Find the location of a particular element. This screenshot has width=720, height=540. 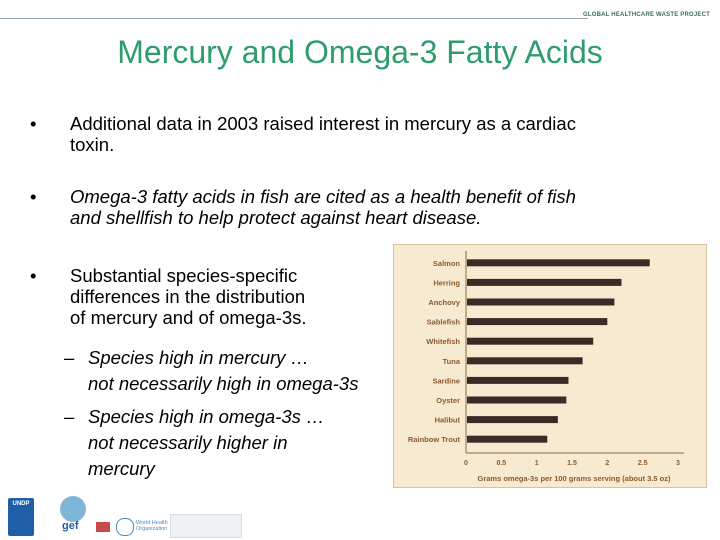

x-tick-label: 1 is located at coordinates (537, 463).